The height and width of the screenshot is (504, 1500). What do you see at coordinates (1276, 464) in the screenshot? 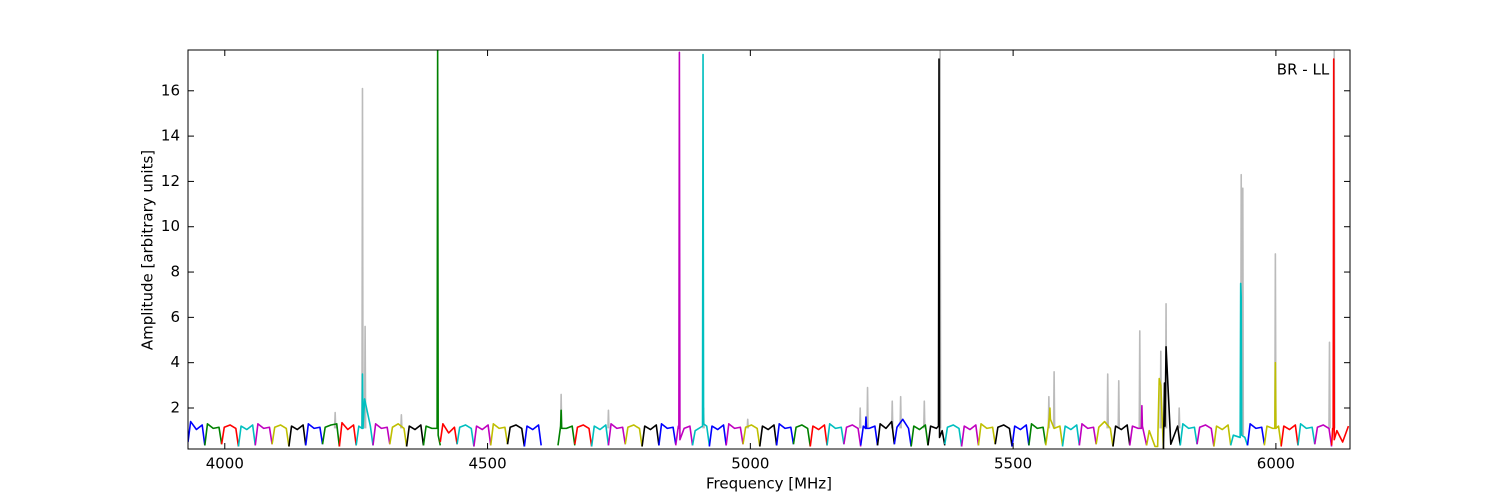
I see `x-tick-label: 6000` at bounding box center [1276, 464].